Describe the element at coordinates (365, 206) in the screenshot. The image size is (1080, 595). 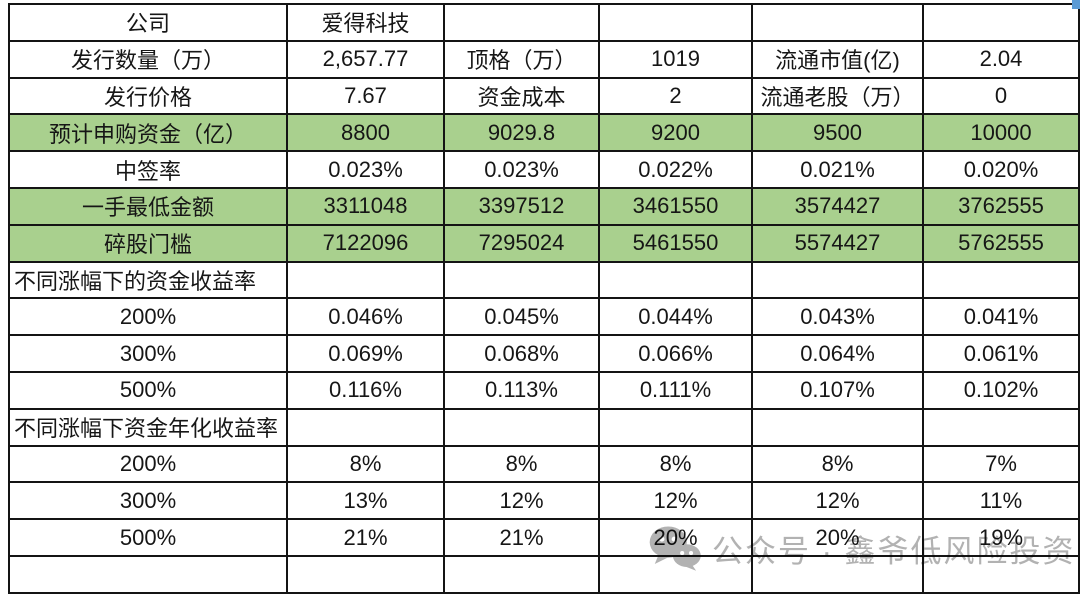
I see `value-cell: 3311048` at that location.